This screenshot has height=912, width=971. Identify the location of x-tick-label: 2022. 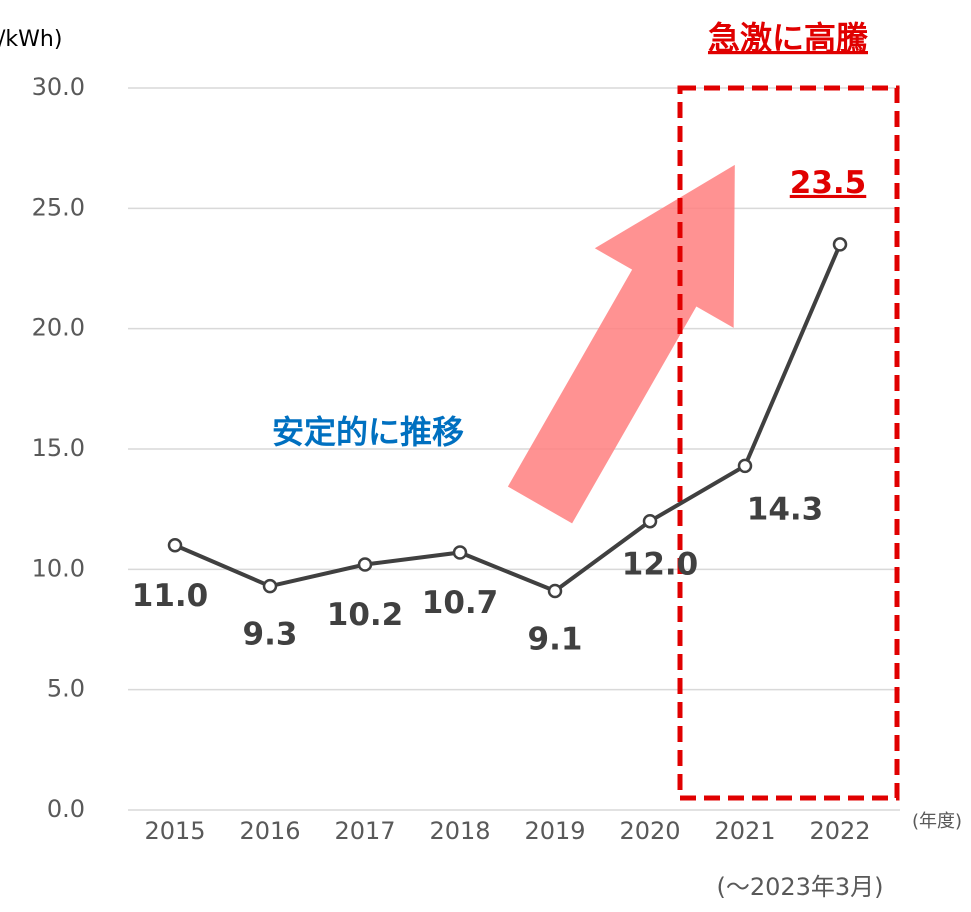
(839, 831).